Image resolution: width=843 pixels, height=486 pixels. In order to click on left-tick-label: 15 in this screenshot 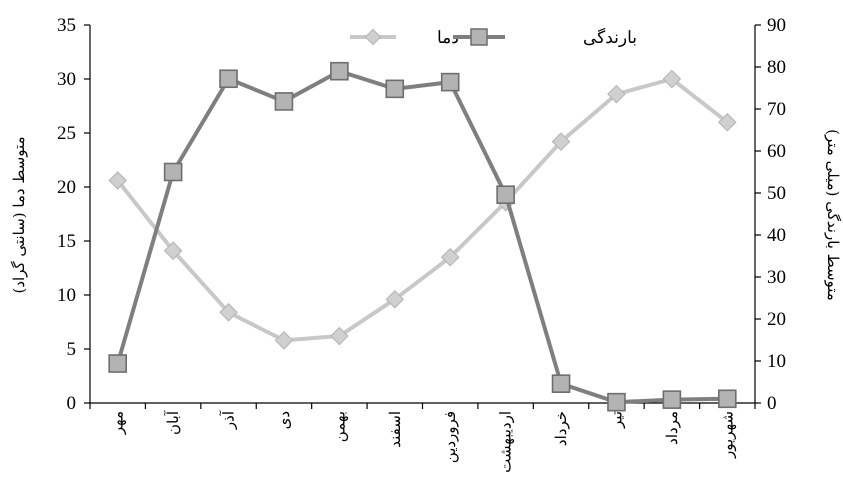, I will do `click(66, 241)`.